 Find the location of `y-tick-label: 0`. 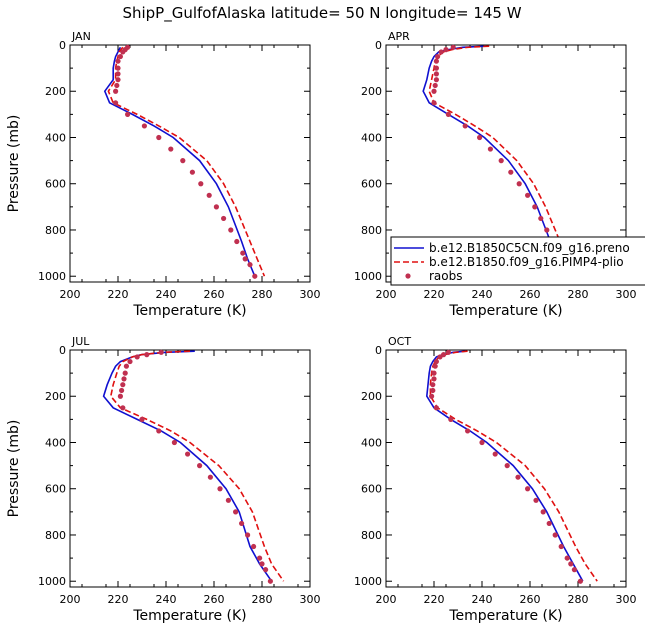

y-tick-label: 0 is located at coordinates (378, 350).